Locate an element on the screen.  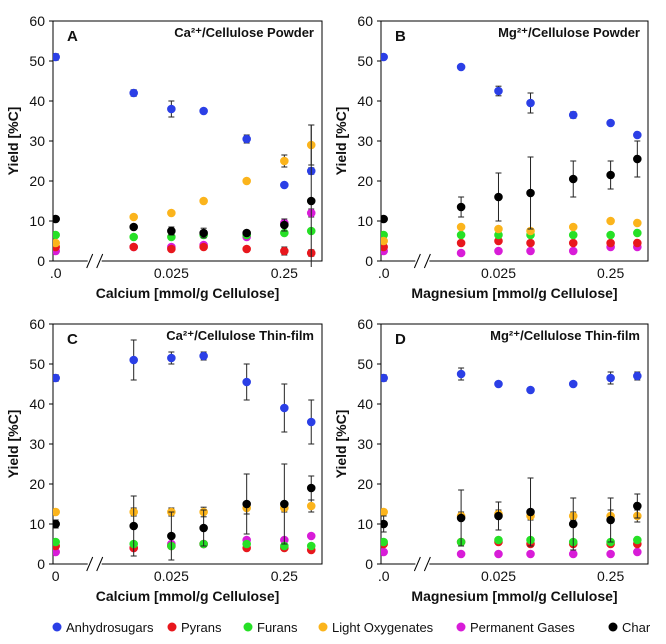
y-tick-label: 20 is located at coordinates (37, 484).